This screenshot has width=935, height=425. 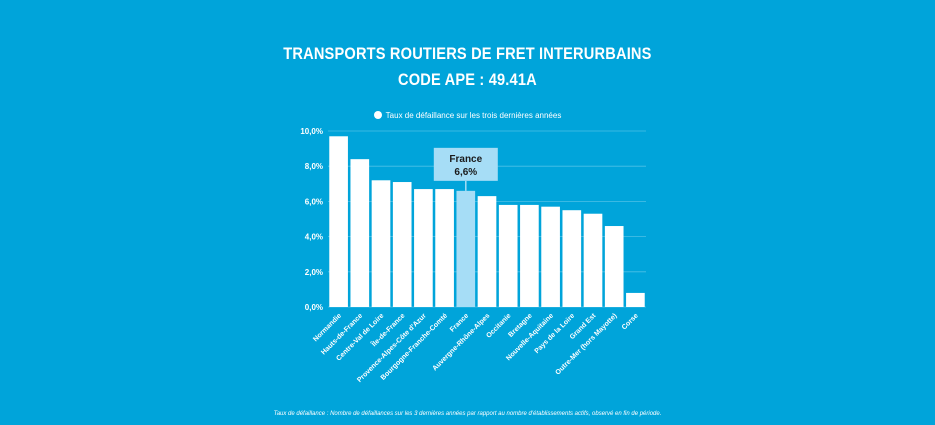 I want to click on x-tick-label: Corse, so click(x=630, y=321).